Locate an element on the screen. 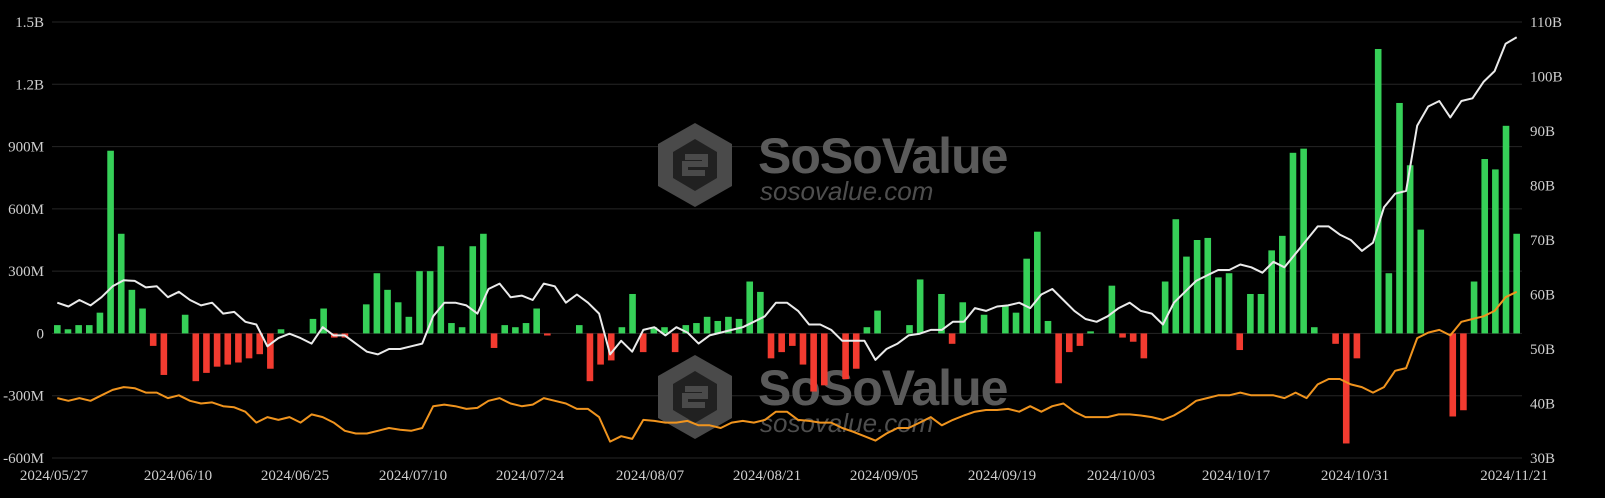 The image size is (1605, 498). y-left-tick-label: 900M is located at coordinates (26, 148).